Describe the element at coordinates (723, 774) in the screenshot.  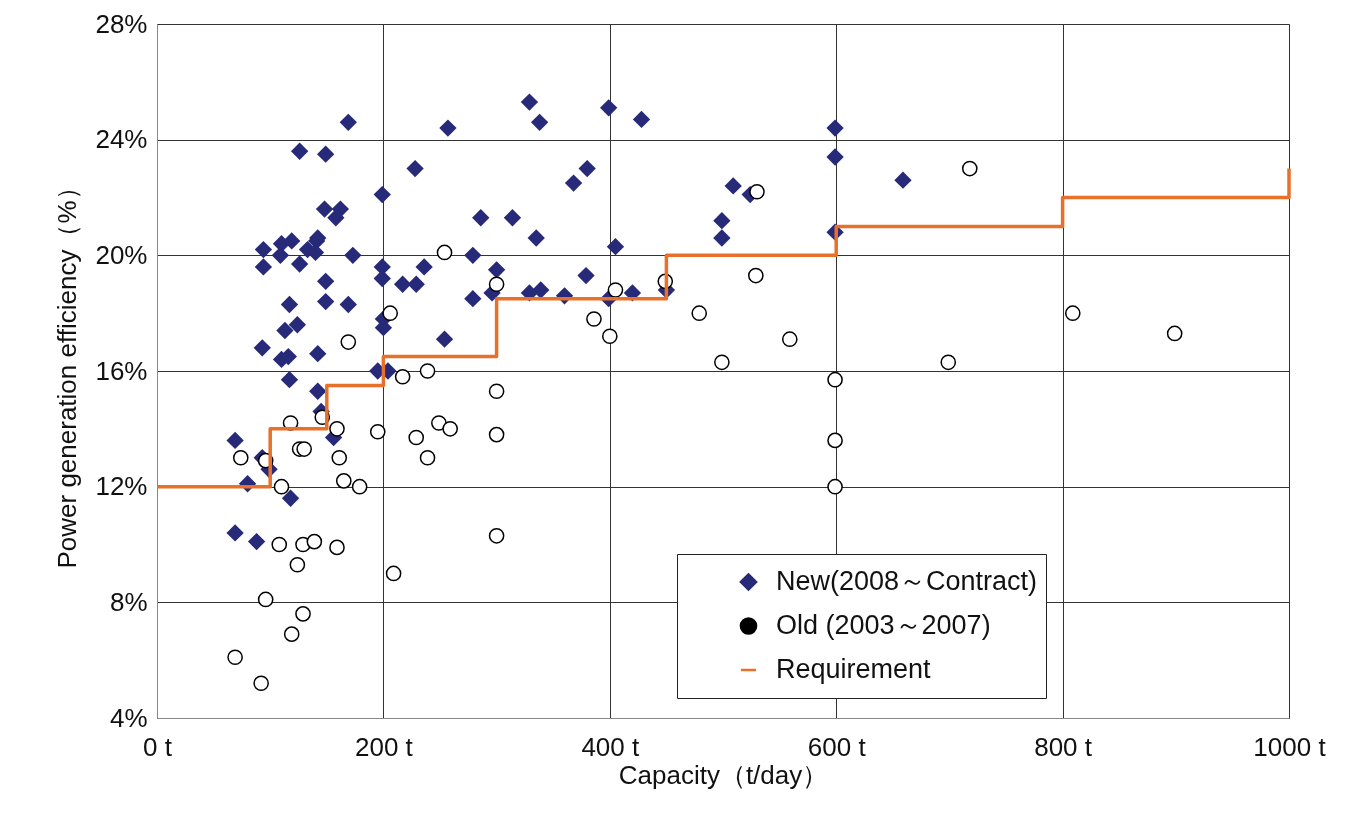
I see `x-axis-title: Capacity（t/day）` at that location.